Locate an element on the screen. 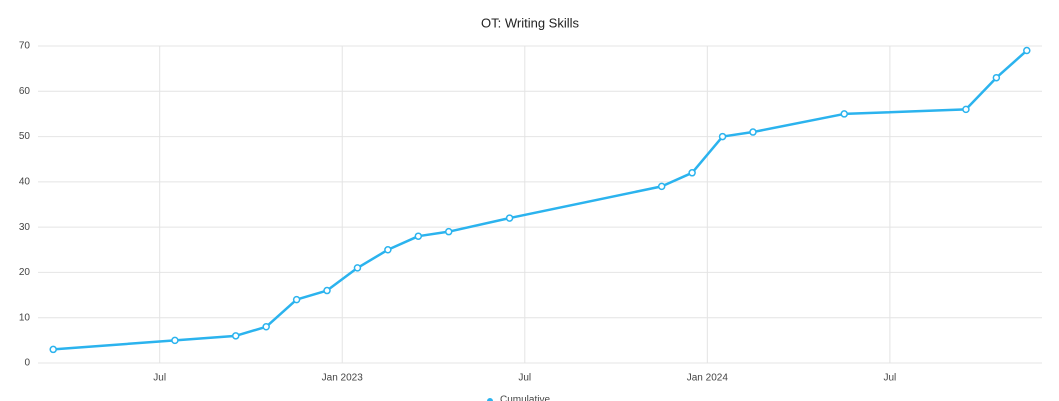  y-tick-label: 10 is located at coordinates (25, 317).